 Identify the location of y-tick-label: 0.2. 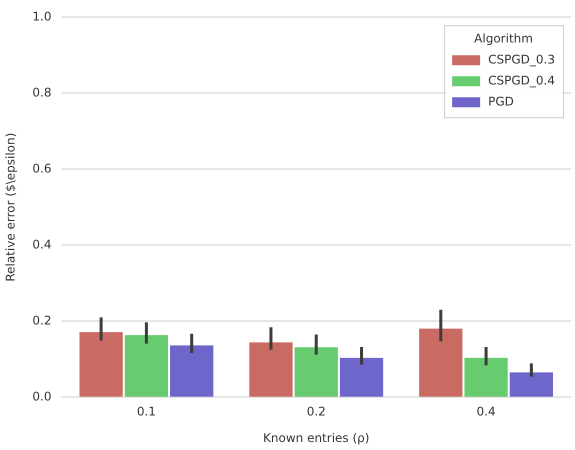
(42, 320).